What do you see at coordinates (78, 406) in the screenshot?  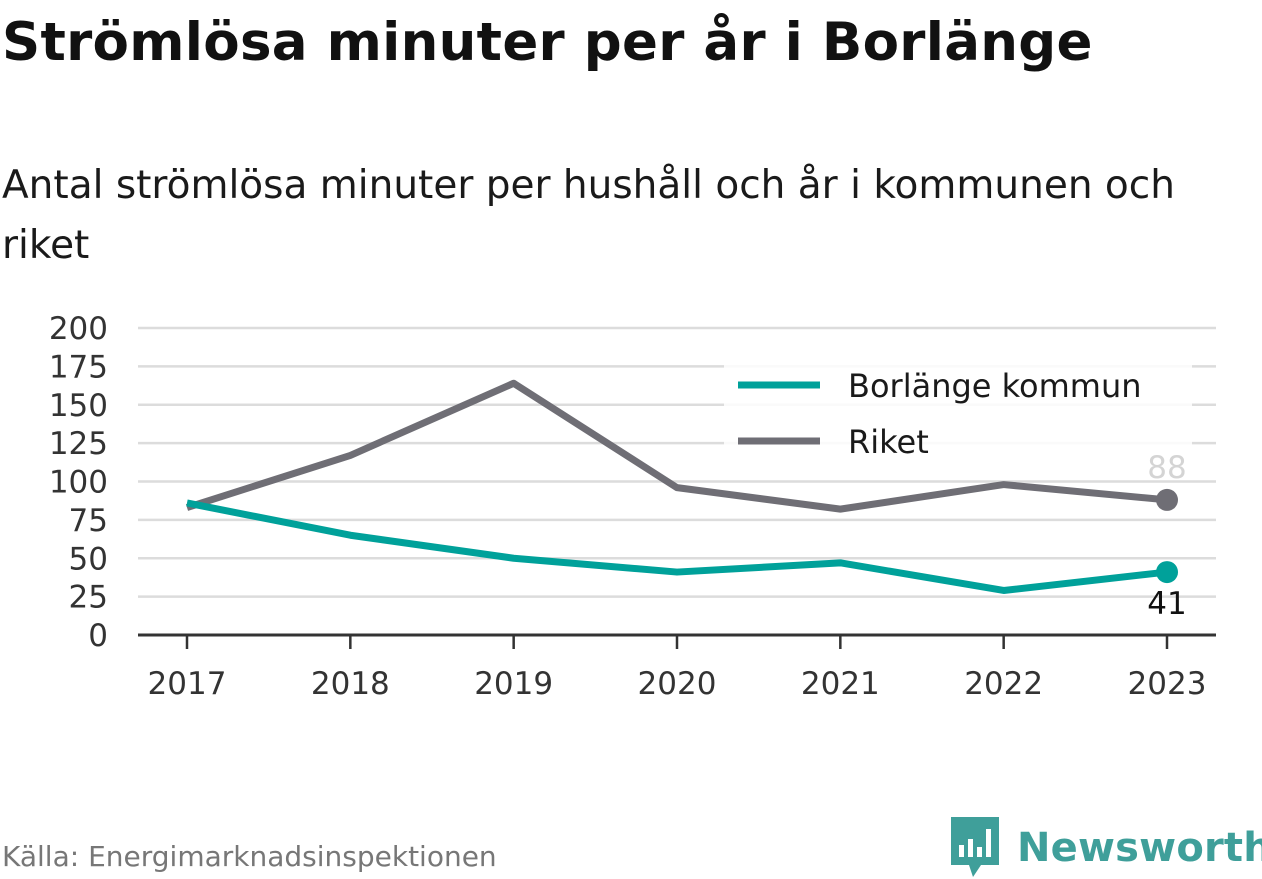 I see `y-tick-label: 150` at bounding box center [78, 406].